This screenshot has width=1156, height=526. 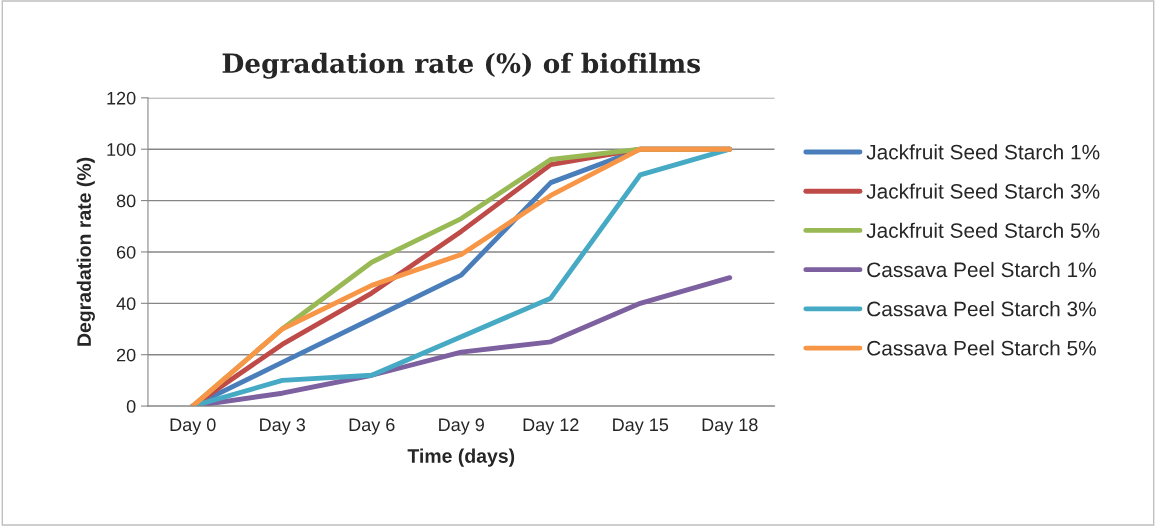 I want to click on x-tick-label: Day 0, so click(x=193, y=426).